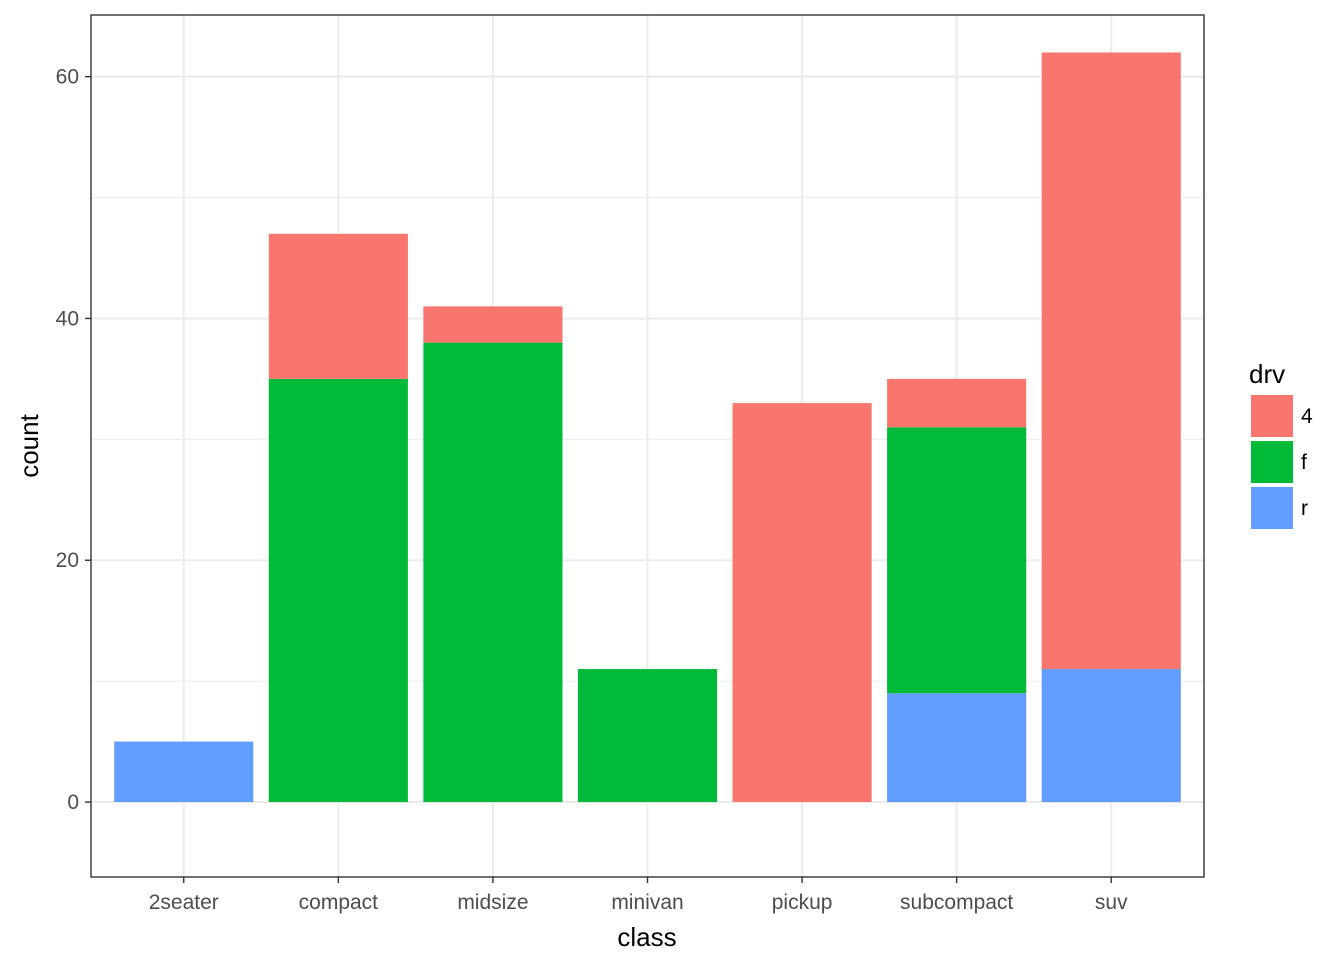 The height and width of the screenshot is (960, 1344). What do you see at coordinates (492, 902) in the screenshot?
I see `x-tick-label-midsize: midsize` at bounding box center [492, 902].